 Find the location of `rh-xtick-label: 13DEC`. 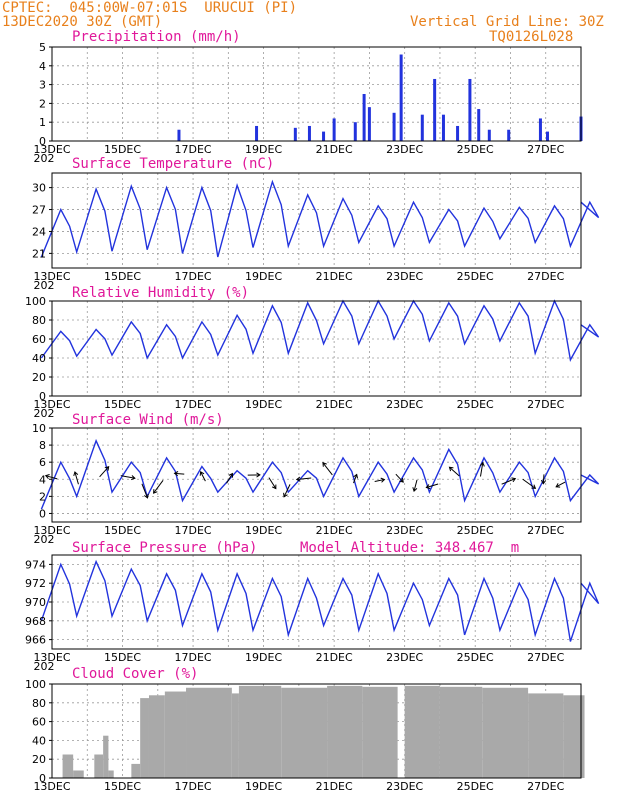

rh-xtick-label: 13DEC is located at coordinates (51, 404).